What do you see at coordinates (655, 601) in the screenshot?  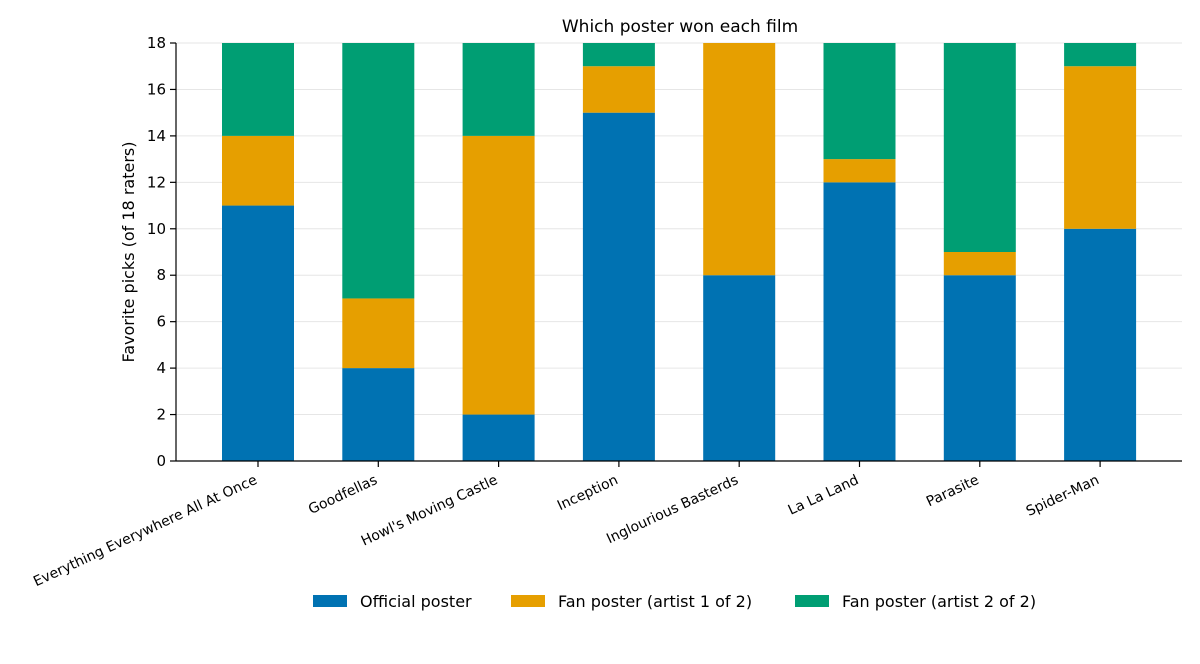 I see `legend-label-2: Fan poster (artist 1 of 2)` at bounding box center [655, 601].